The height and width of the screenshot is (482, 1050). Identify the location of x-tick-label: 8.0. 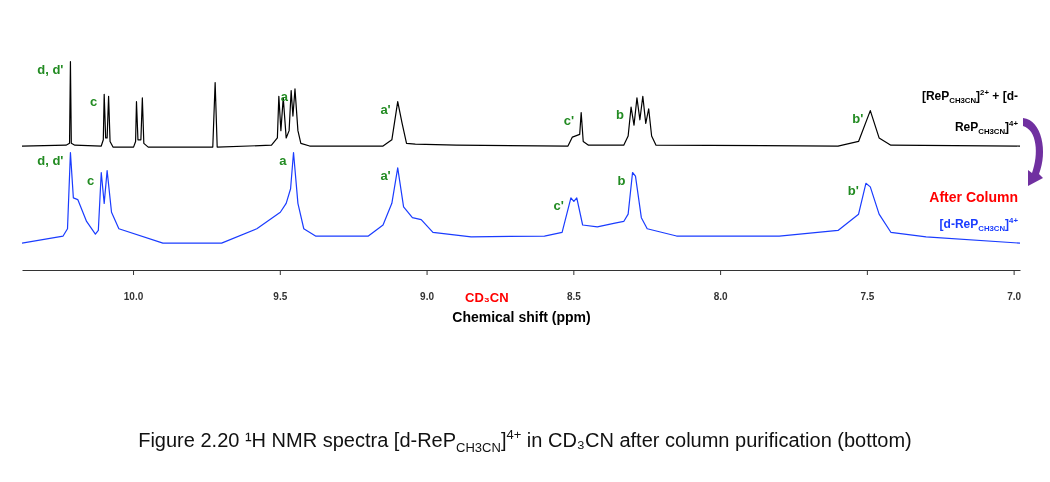
(720, 296).